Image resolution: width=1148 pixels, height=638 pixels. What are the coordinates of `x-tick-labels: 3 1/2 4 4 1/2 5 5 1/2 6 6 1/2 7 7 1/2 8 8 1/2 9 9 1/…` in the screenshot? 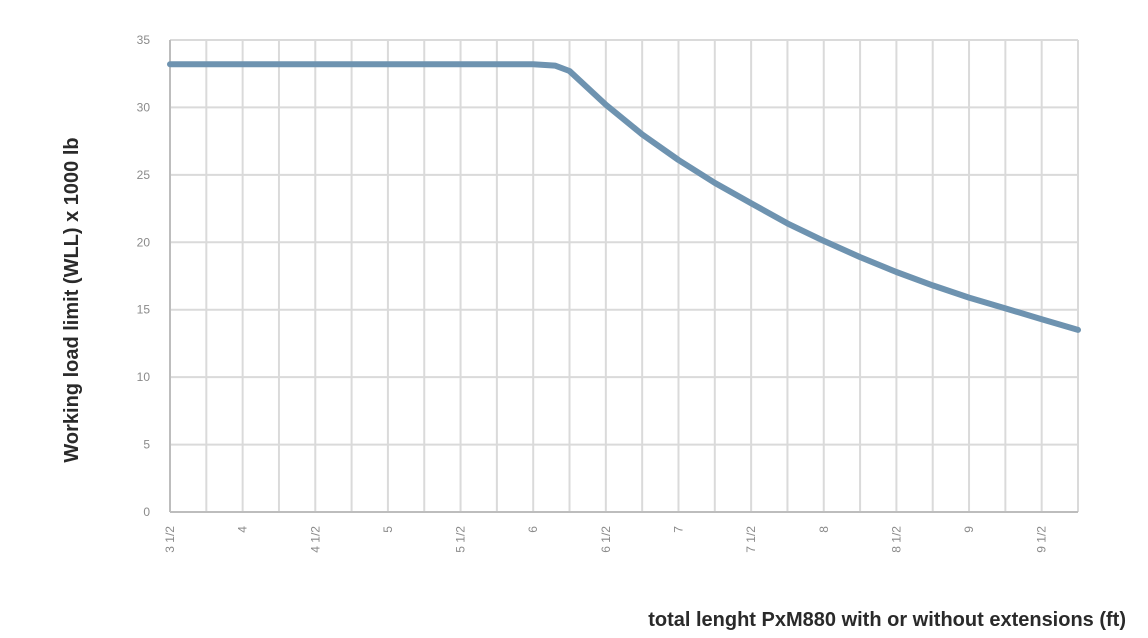 It's located at (606, 539).